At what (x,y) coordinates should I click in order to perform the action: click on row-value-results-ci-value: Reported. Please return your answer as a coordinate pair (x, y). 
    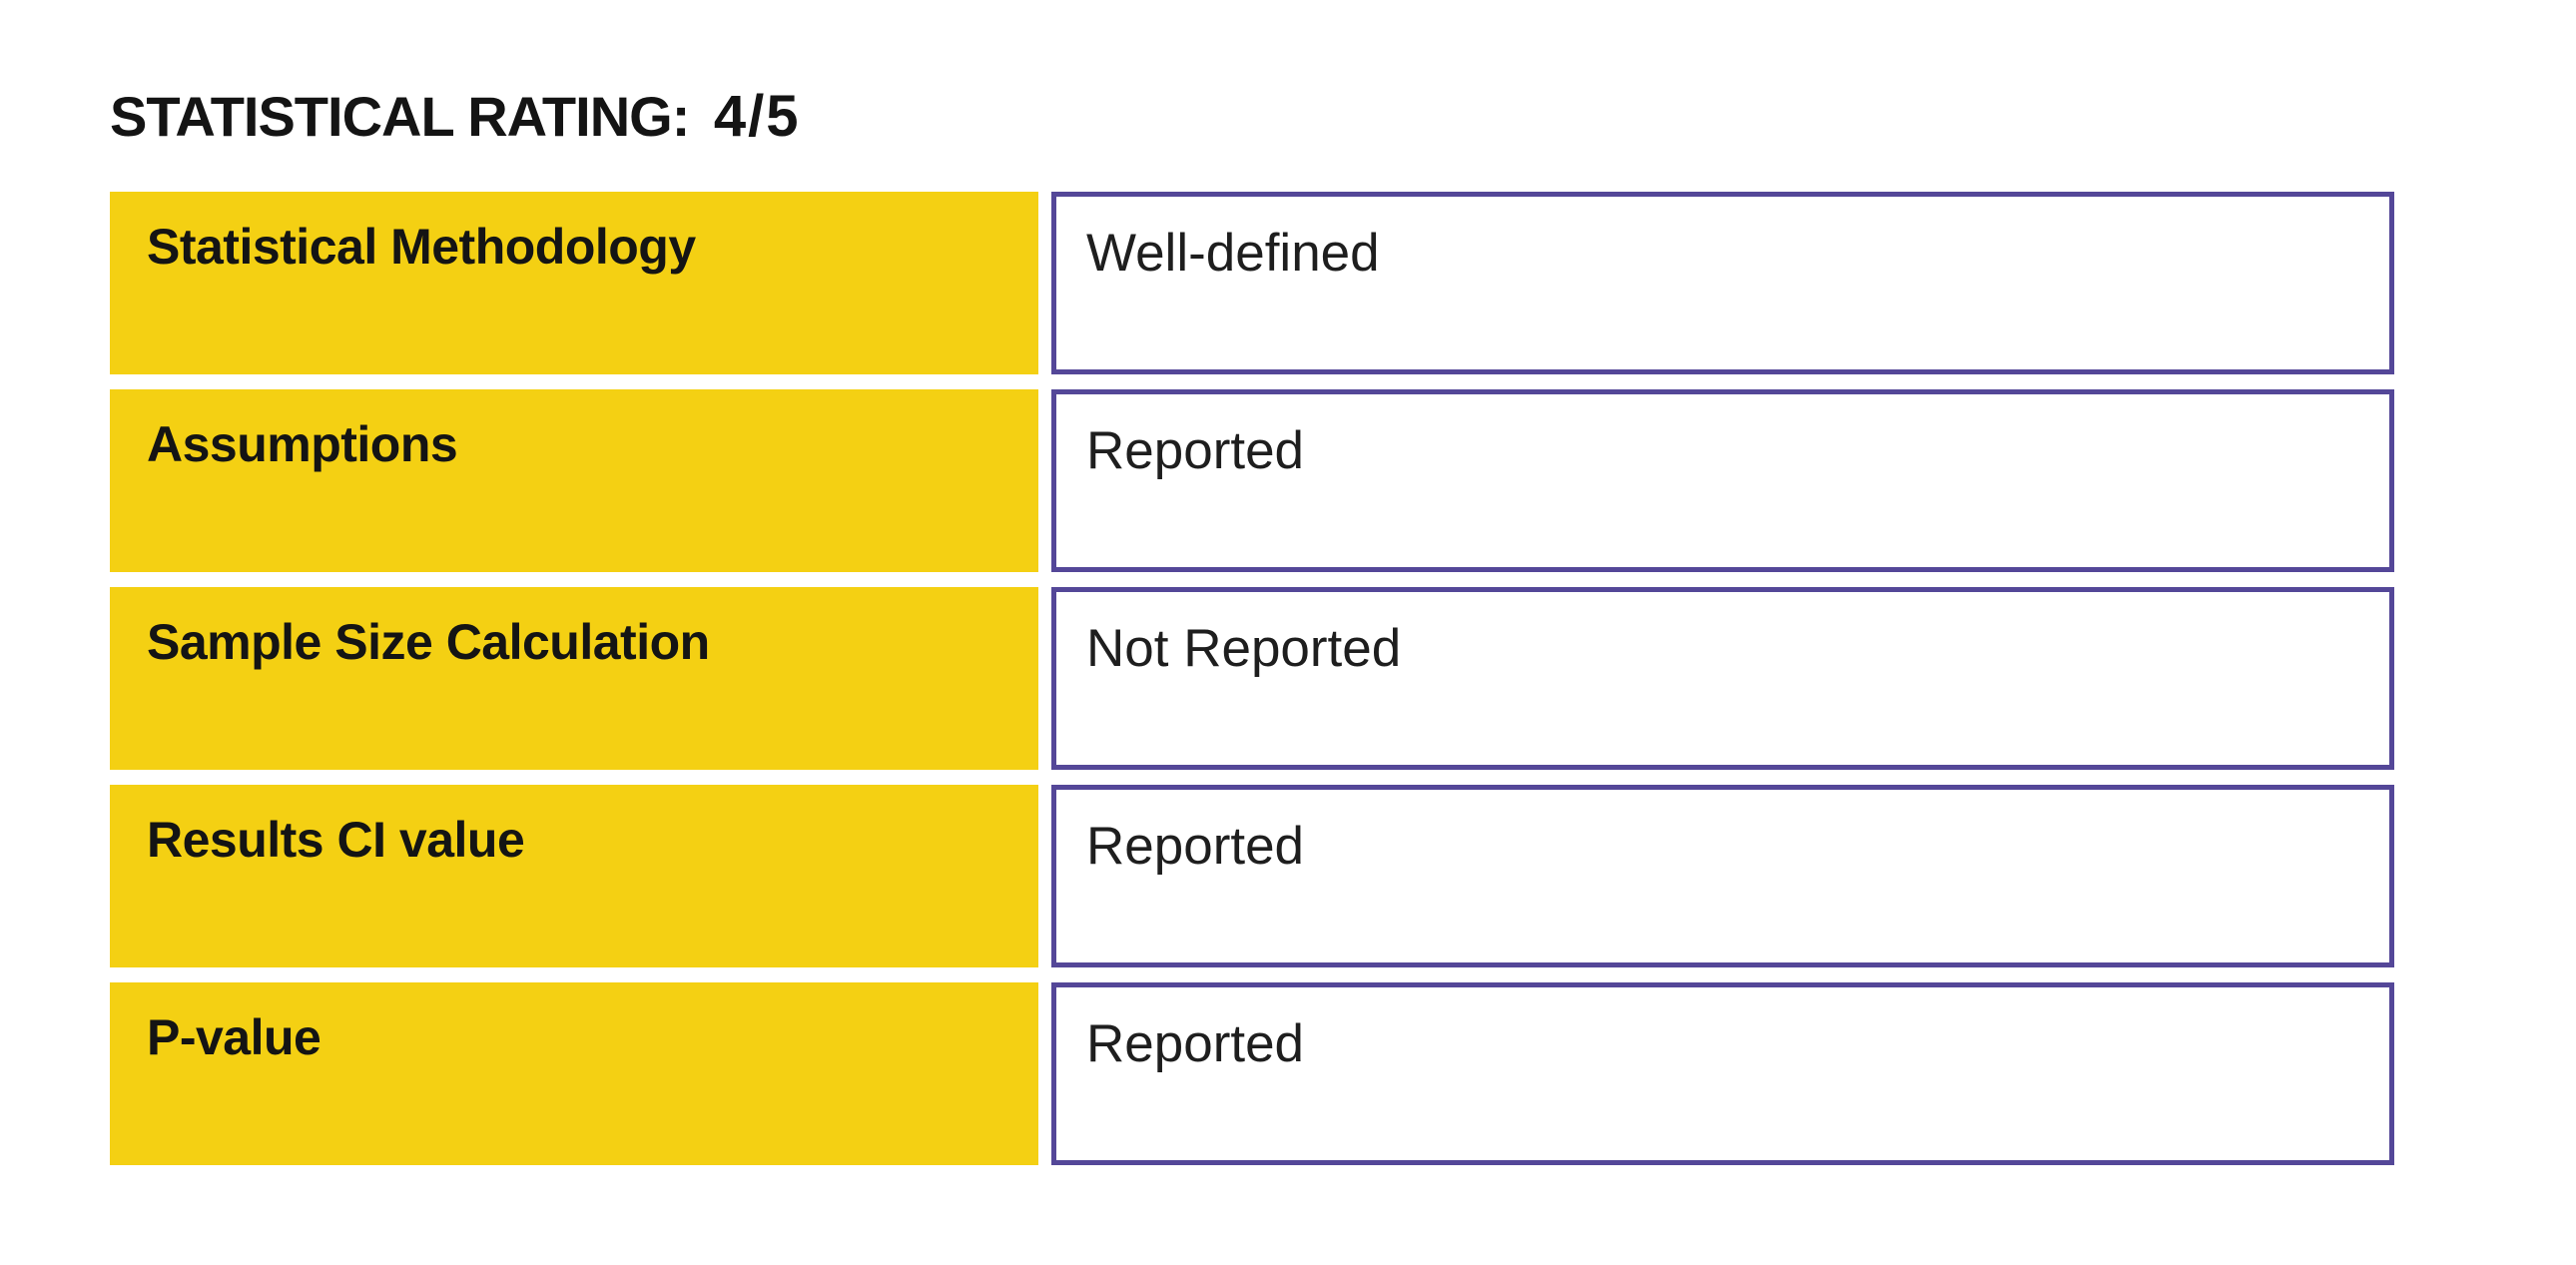
    Looking at the image, I should click on (1722, 876).